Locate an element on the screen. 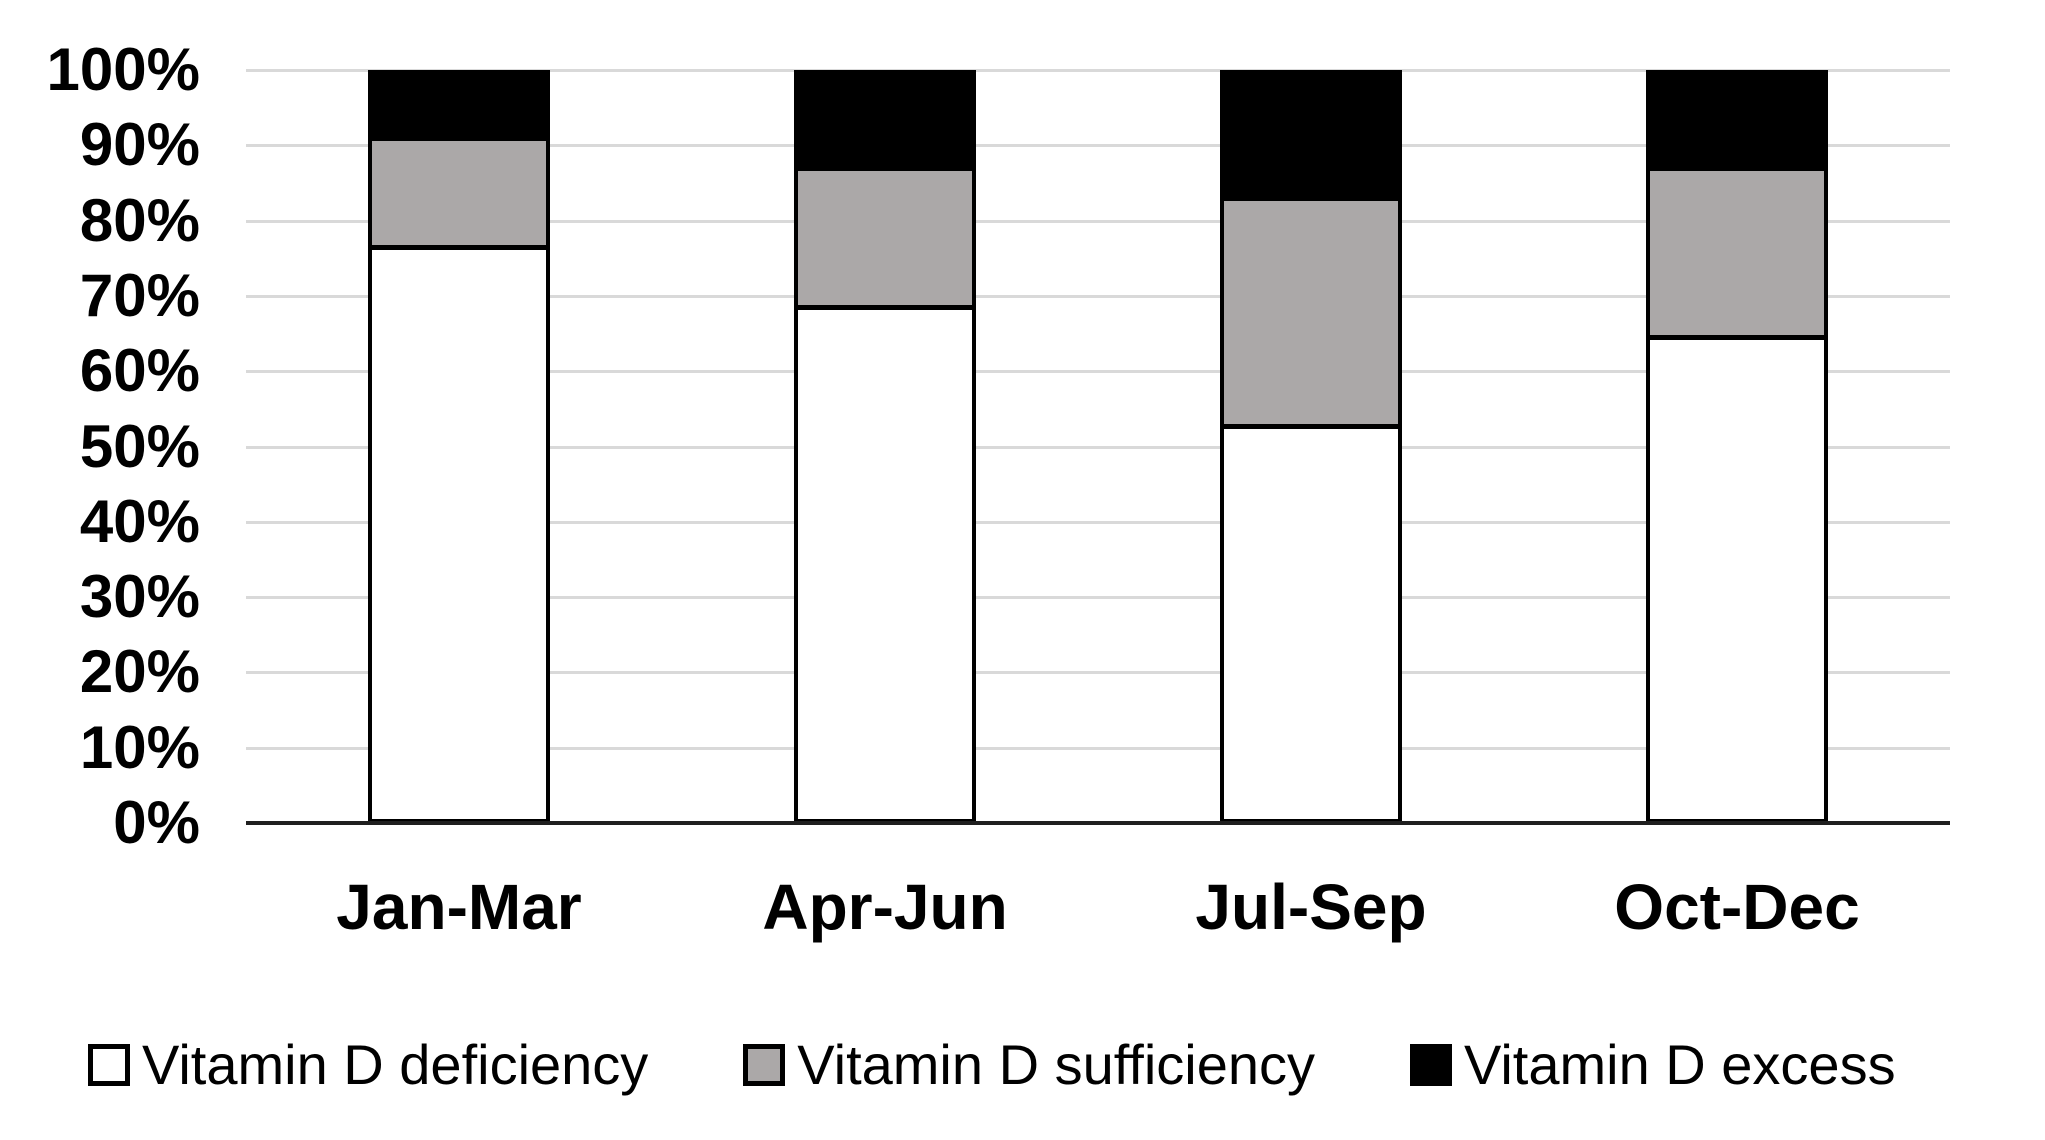 The image size is (2045, 1140). gridline-30pct is located at coordinates (1098, 598).